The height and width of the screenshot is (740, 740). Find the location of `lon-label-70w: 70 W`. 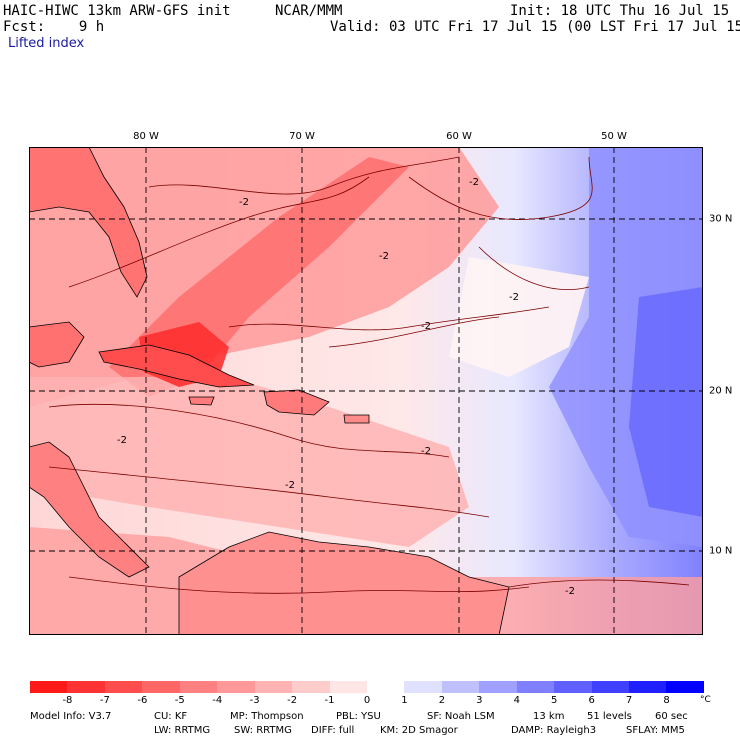

lon-label-70w: 70 W is located at coordinates (302, 136).